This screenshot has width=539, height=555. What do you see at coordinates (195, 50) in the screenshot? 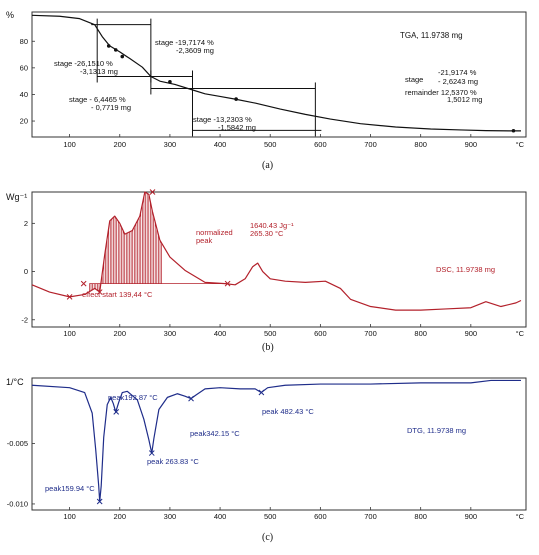
I see `tga-annot-stage2-b: -2,3609 mg` at bounding box center [195, 50].